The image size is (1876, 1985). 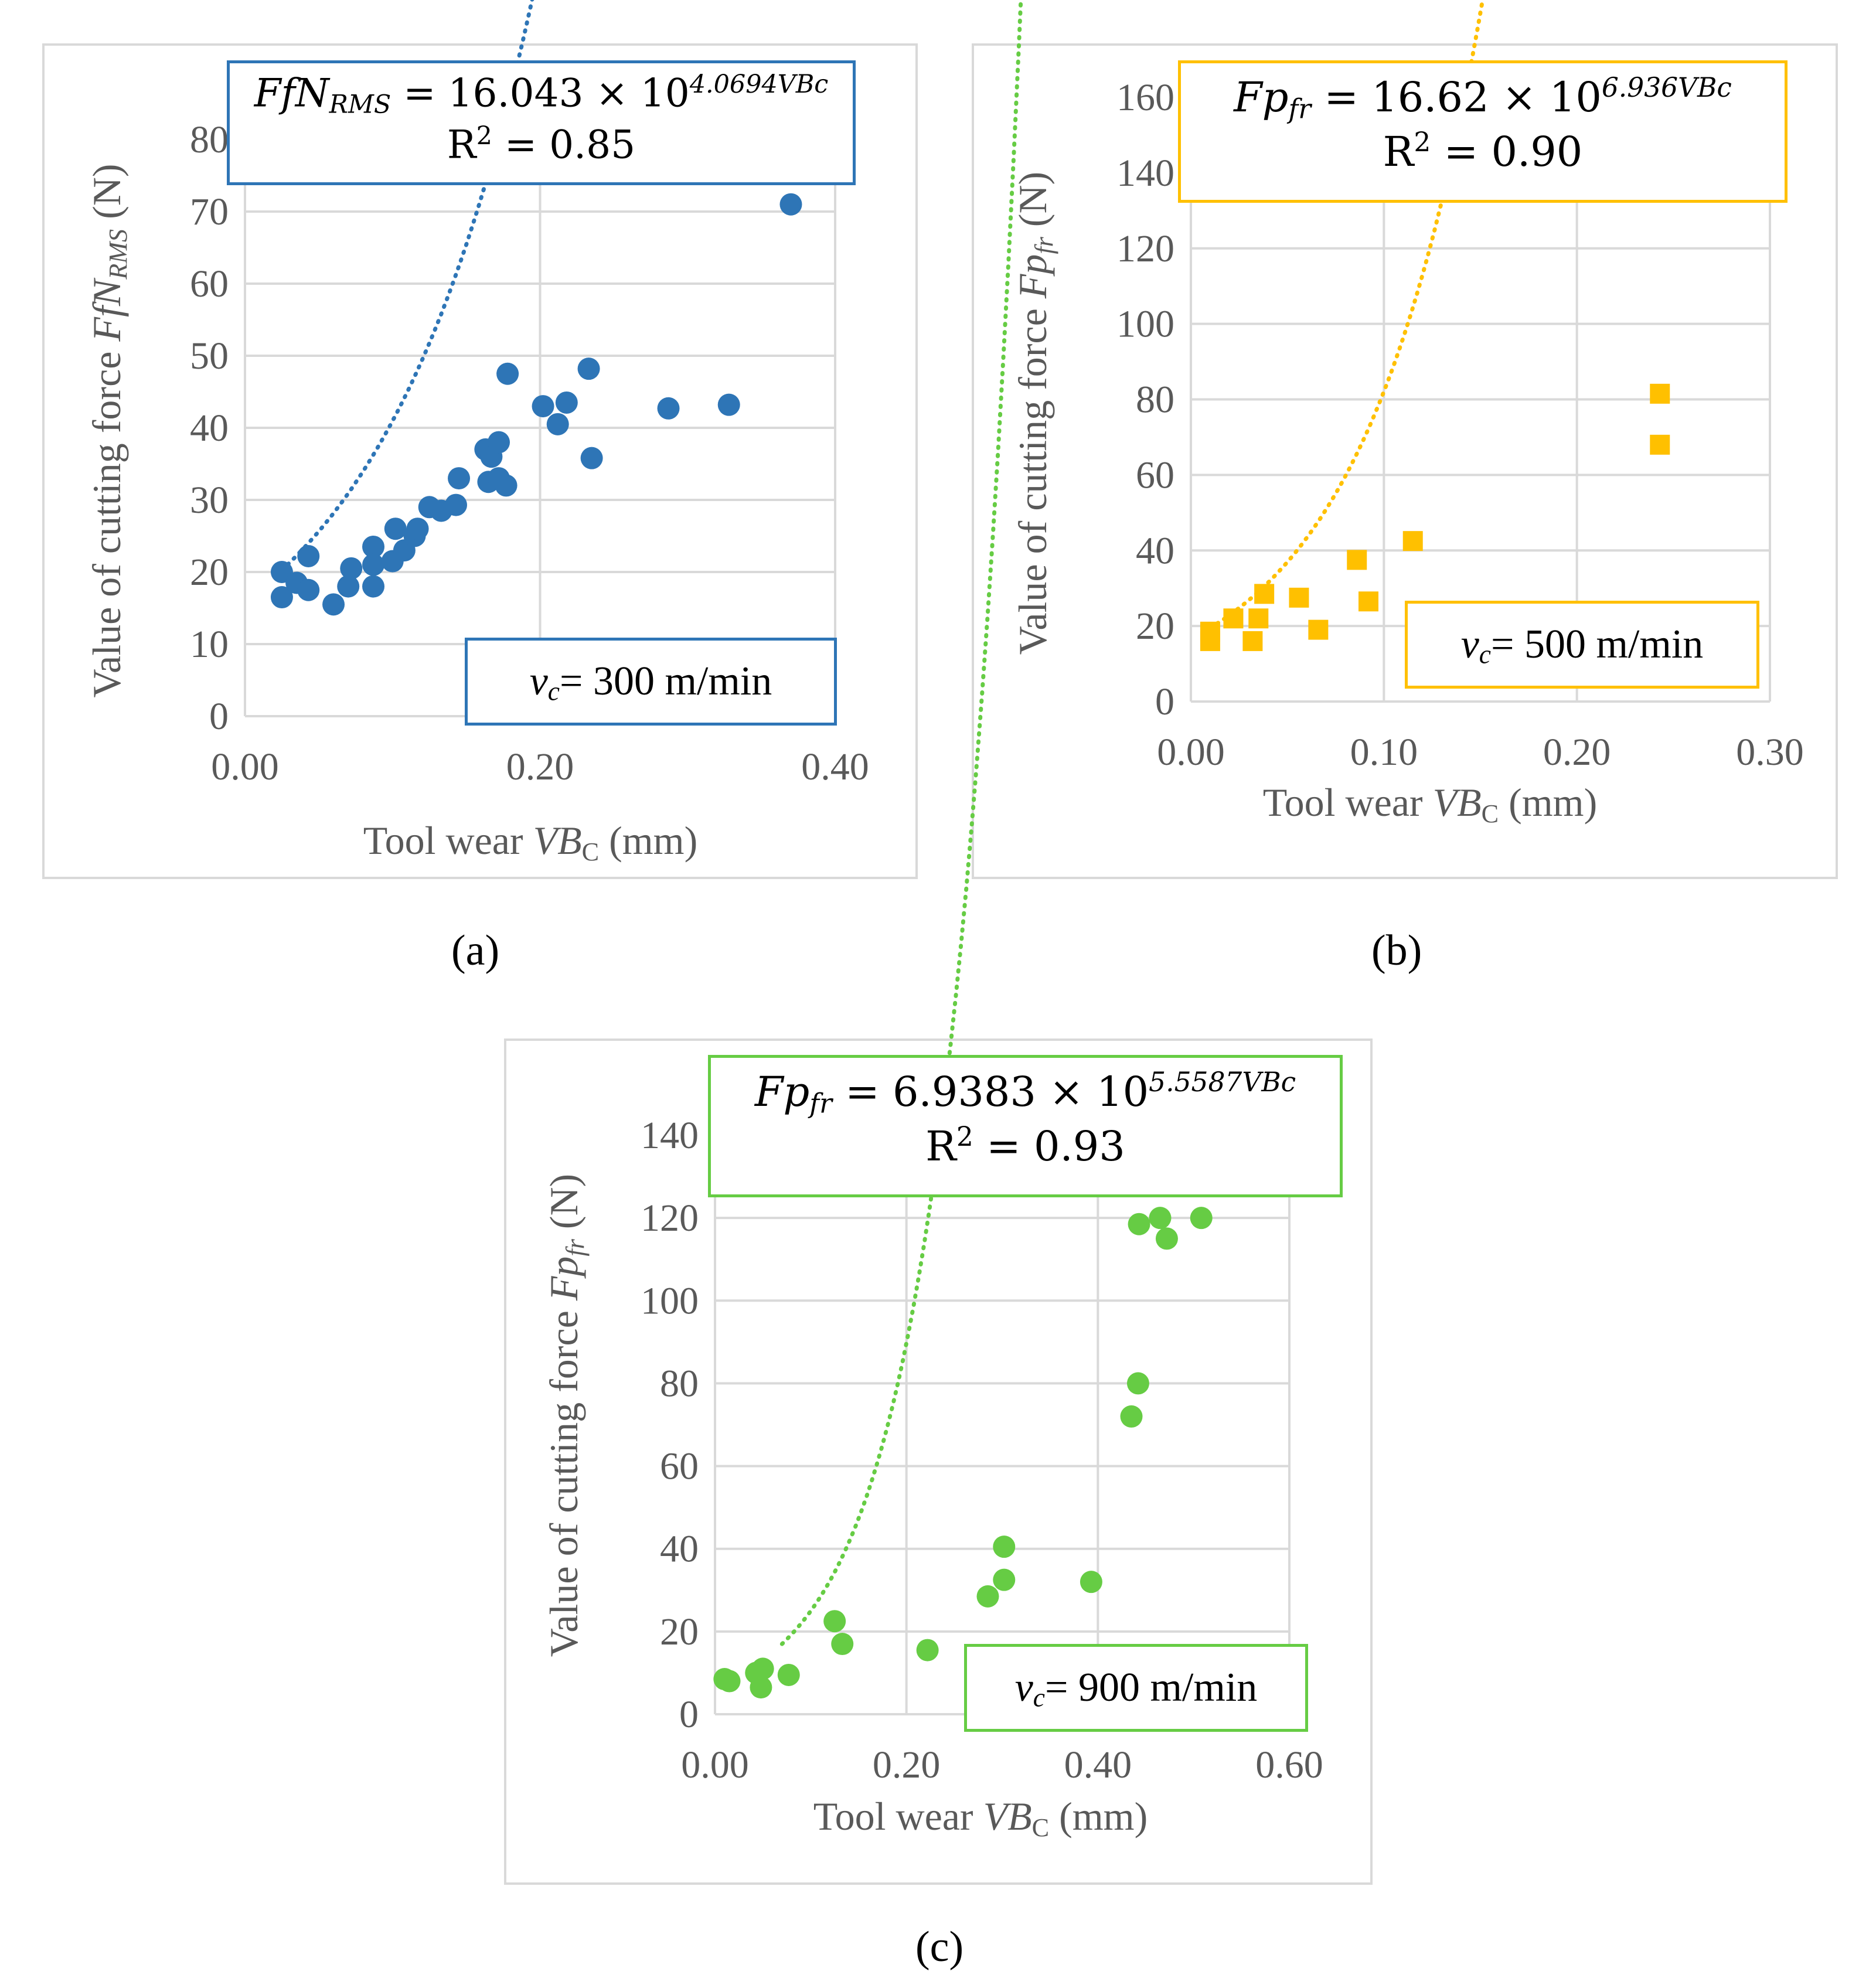 I want to click on chart-c-equation: Fpfr = 6.9383 × 105.5587VBc R2 = 0.93, so click(x=1025, y=1126).